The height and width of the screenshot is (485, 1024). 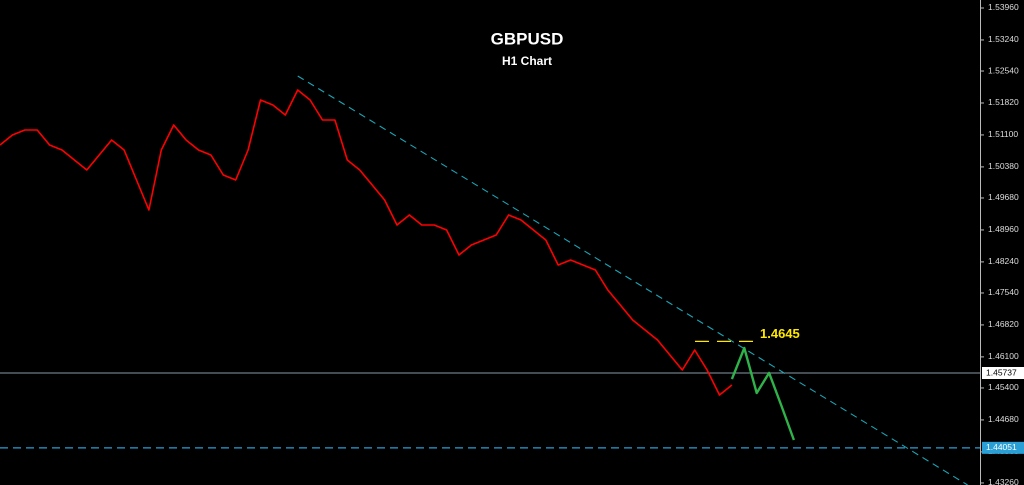 What do you see at coordinates (1003, 481) in the screenshot?
I see `y-tick-label: 1.43260` at bounding box center [1003, 481].